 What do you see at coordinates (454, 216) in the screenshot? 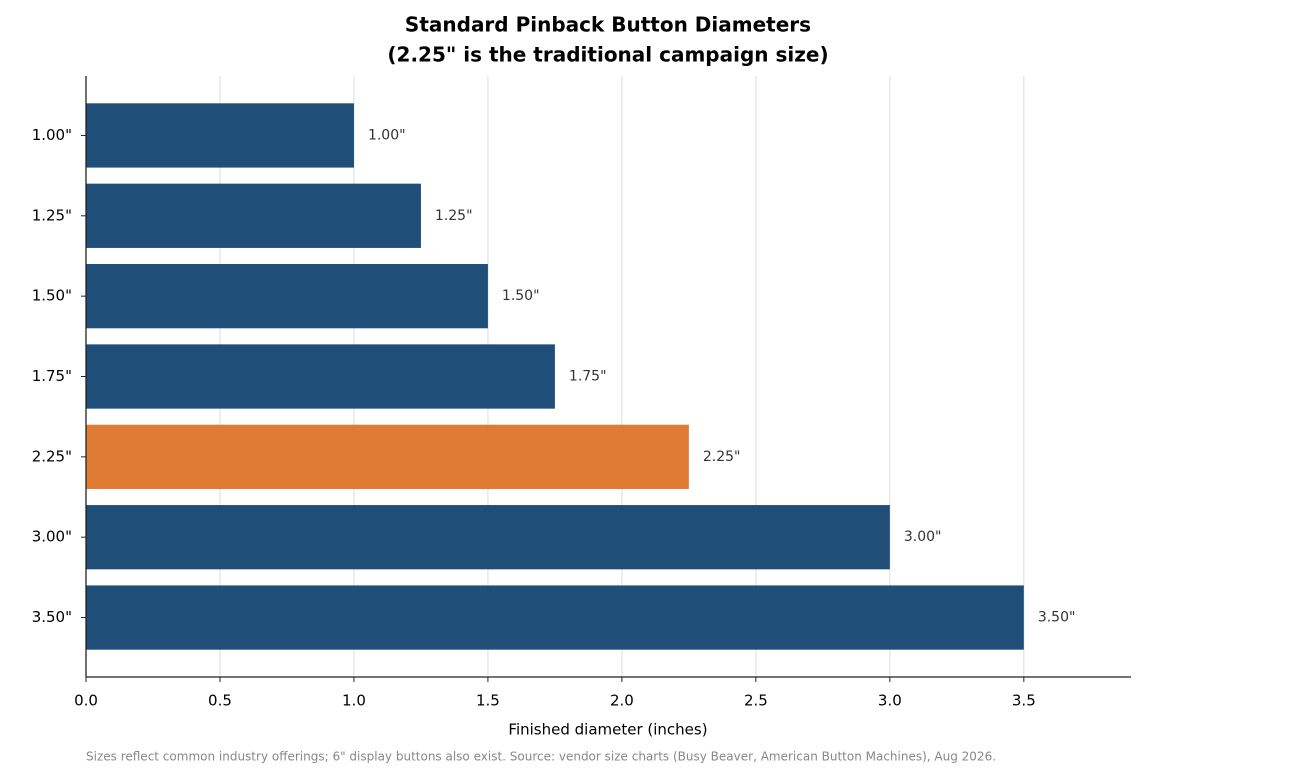
I see `value-label: 1.25"` at bounding box center [454, 216].